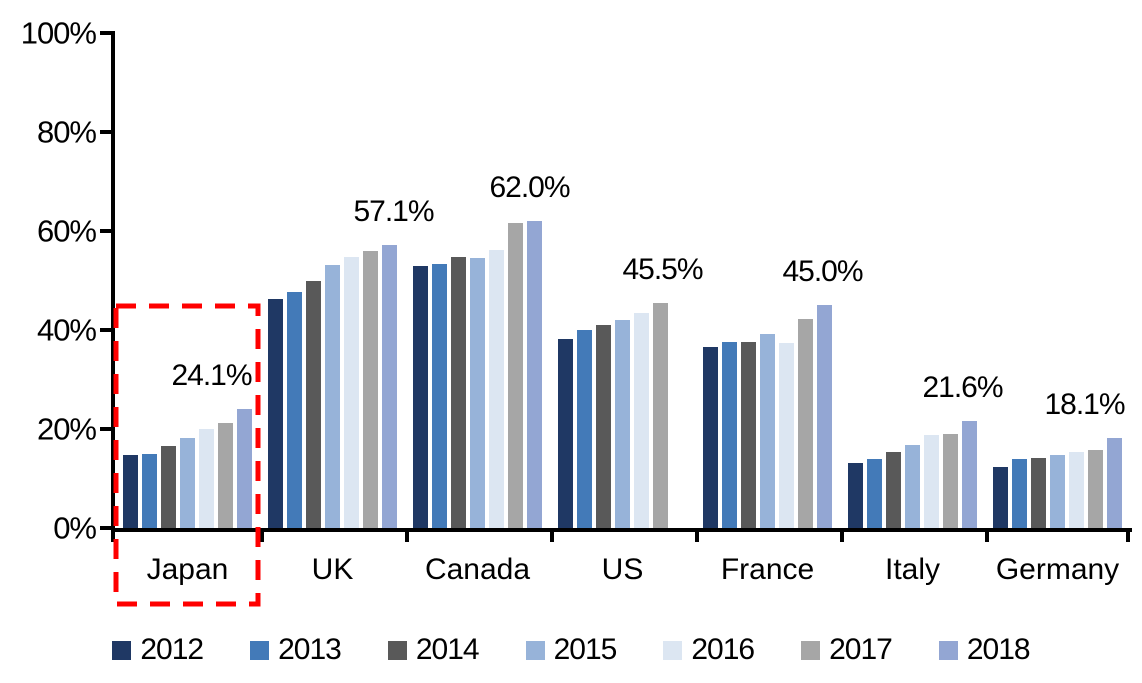 Image resolution: width=1142 pixels, height=683 pixels. Describe the element at coordinates (351, 392) in the screenshot. I see `bar-uk-2016` at that location.